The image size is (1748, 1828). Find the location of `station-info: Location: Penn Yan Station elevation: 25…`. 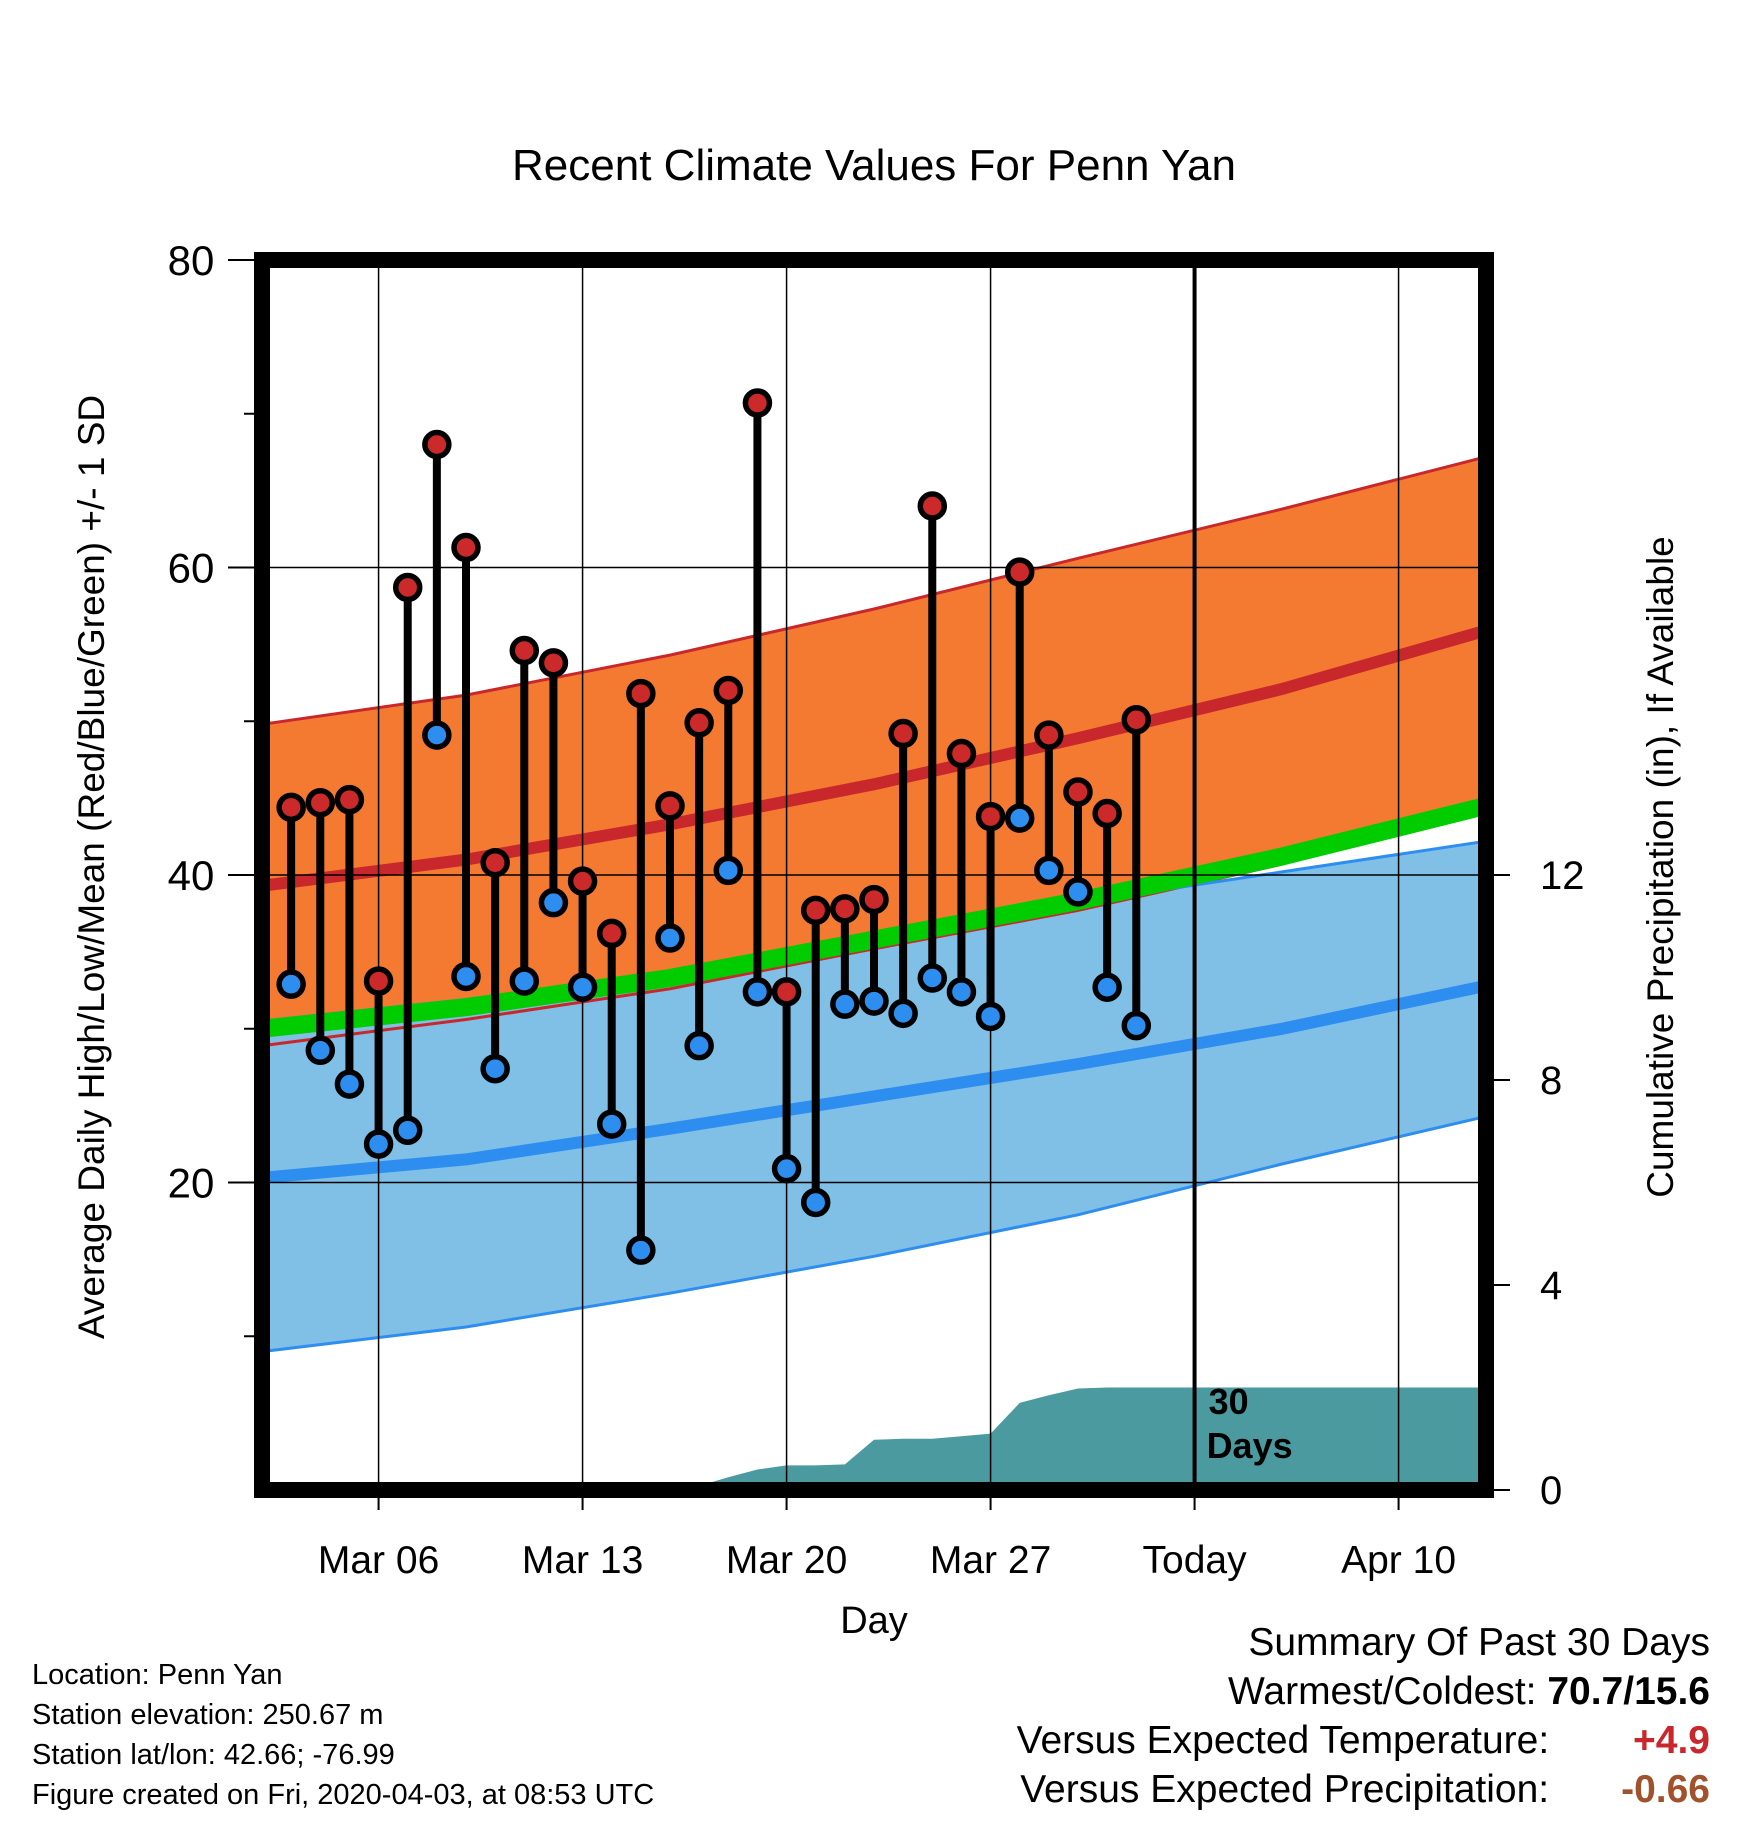

station-info: Location: Penn Yan Station elevation: 25… is located at coordinates (343, 1735).